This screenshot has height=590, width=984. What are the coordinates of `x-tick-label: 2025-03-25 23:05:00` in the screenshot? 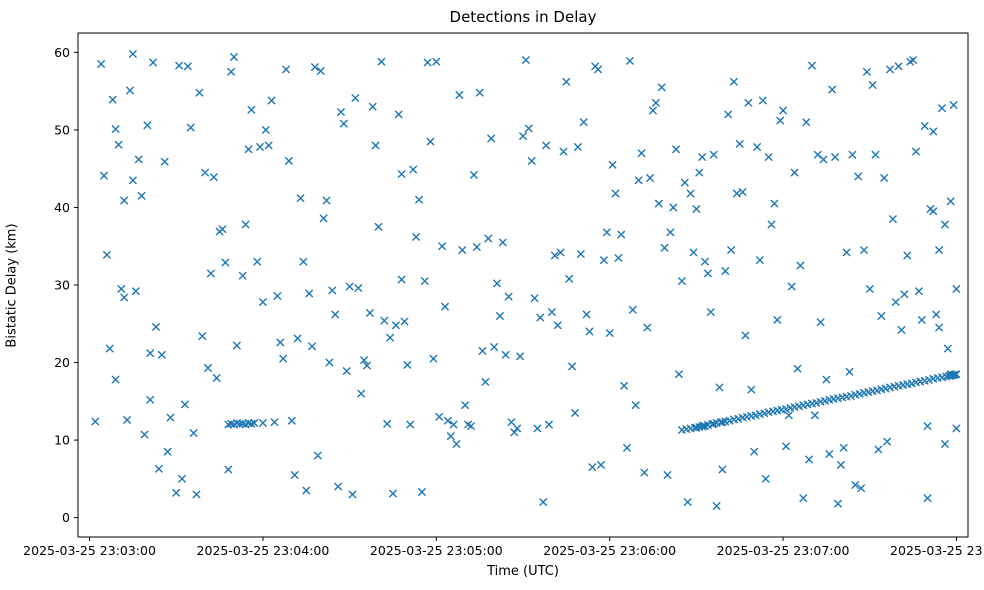 It's located at (436, 550).